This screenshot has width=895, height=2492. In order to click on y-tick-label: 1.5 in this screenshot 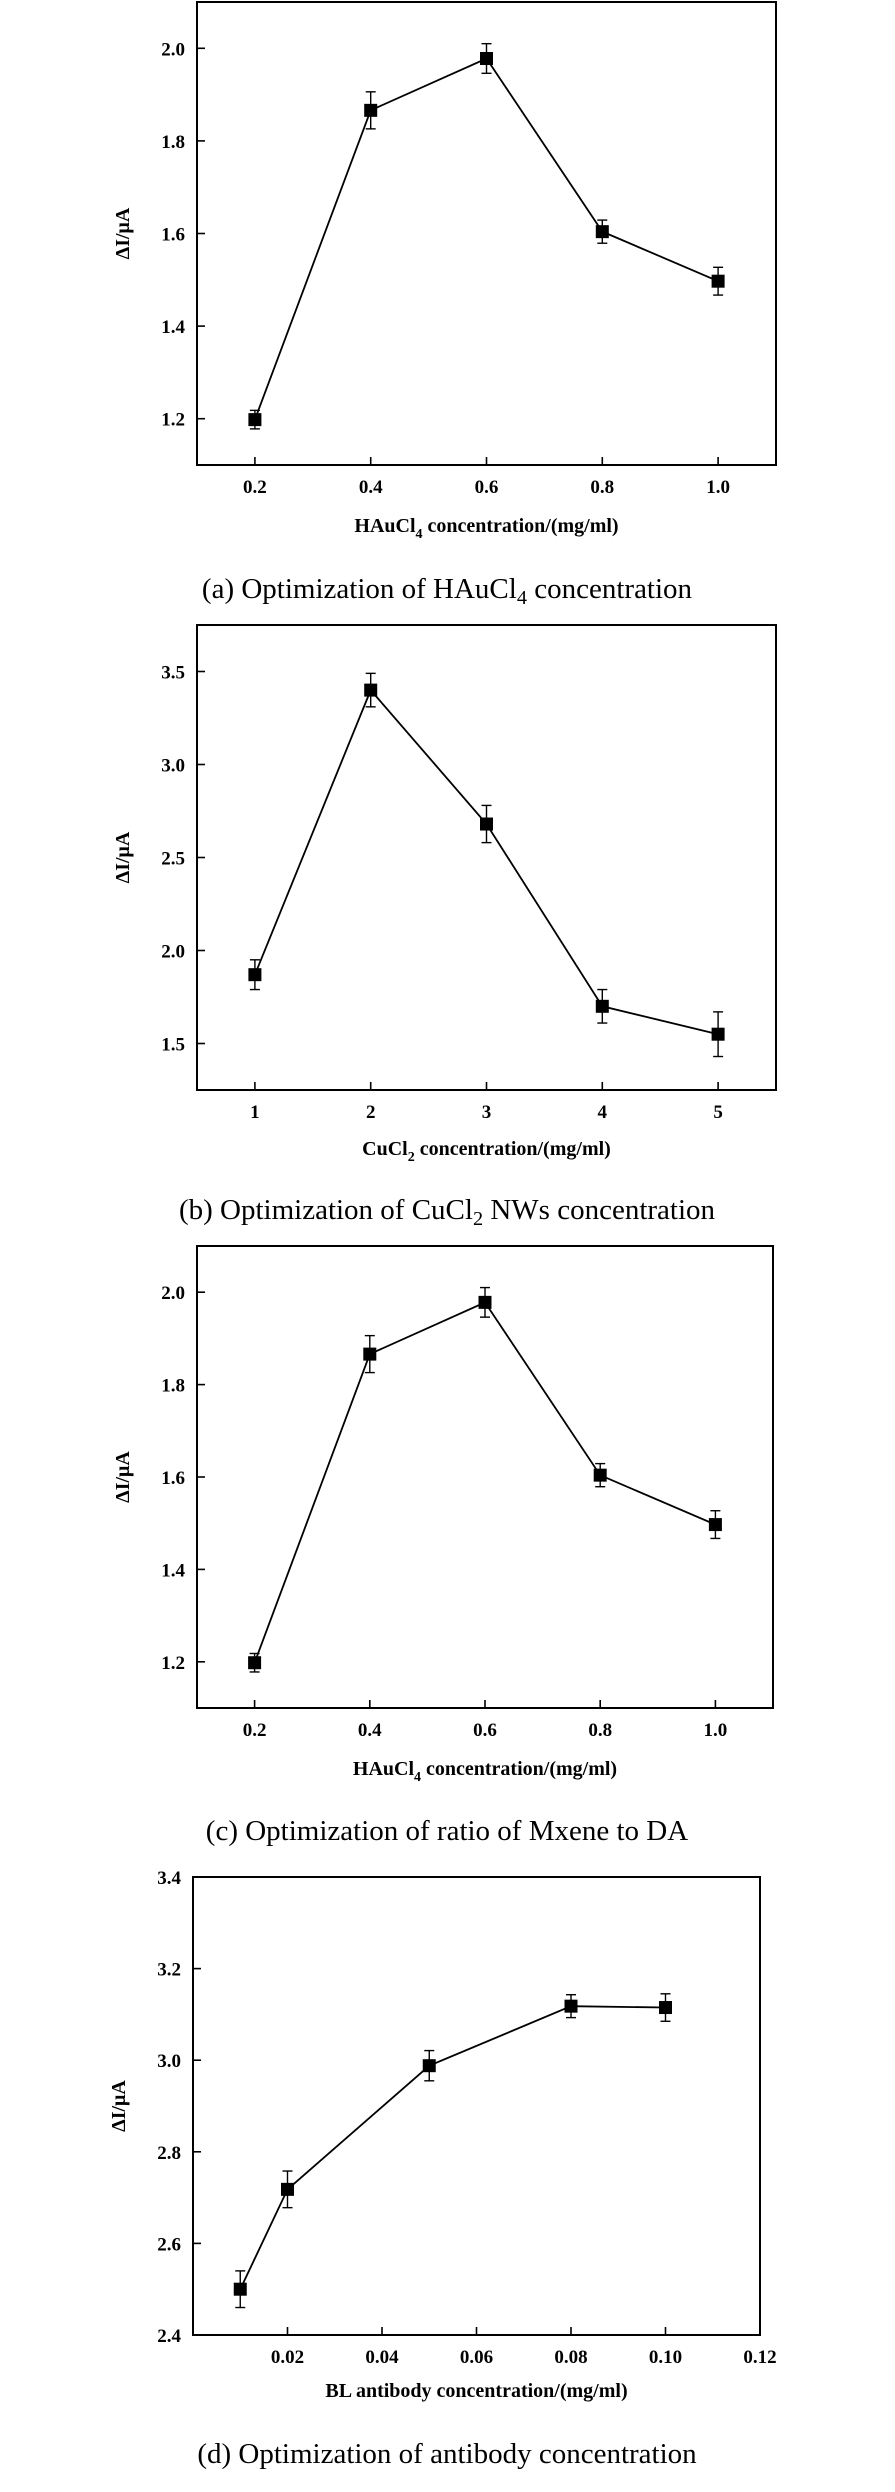, I will do `click(173, 1045)`.